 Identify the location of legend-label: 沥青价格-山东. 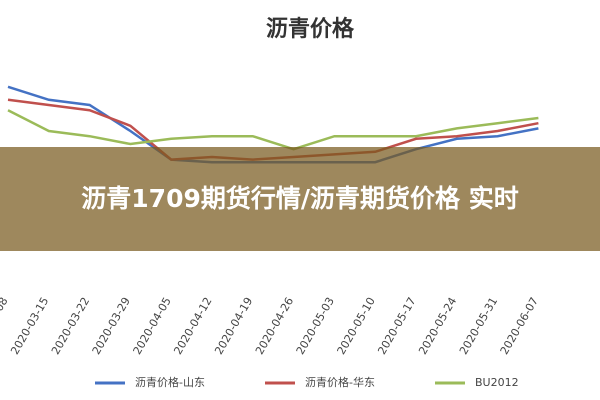
(170, 382).